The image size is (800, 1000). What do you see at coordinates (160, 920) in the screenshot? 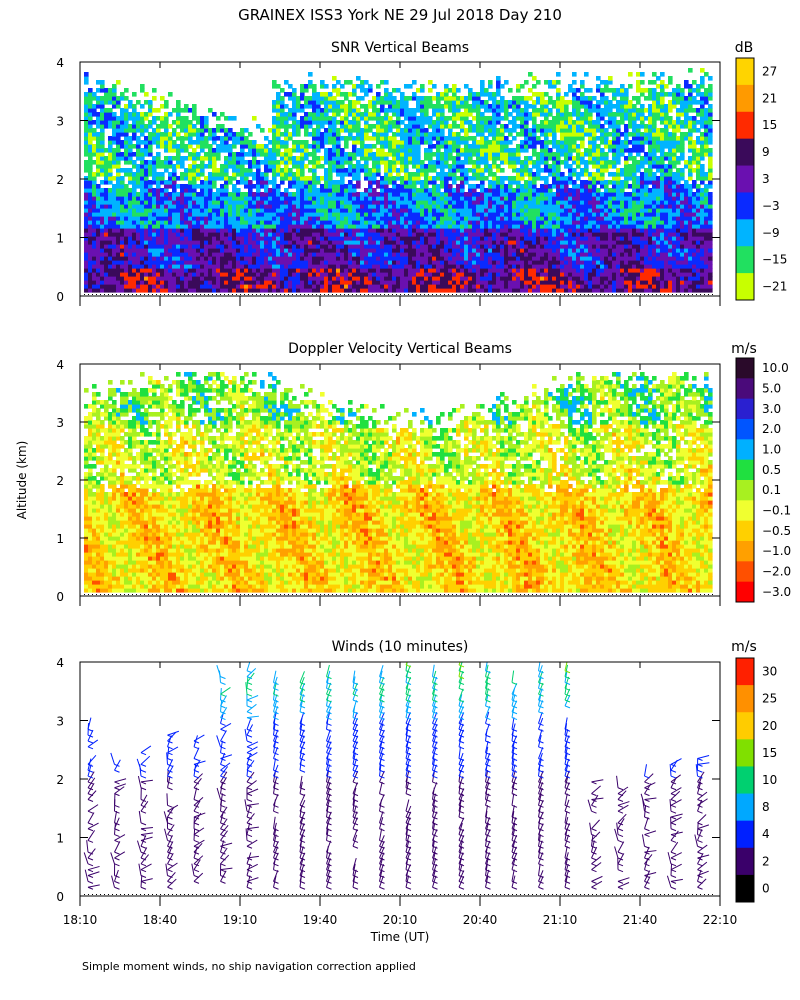
I see `x-tick-label-1: 18:40` at bounding box center [160, 920].